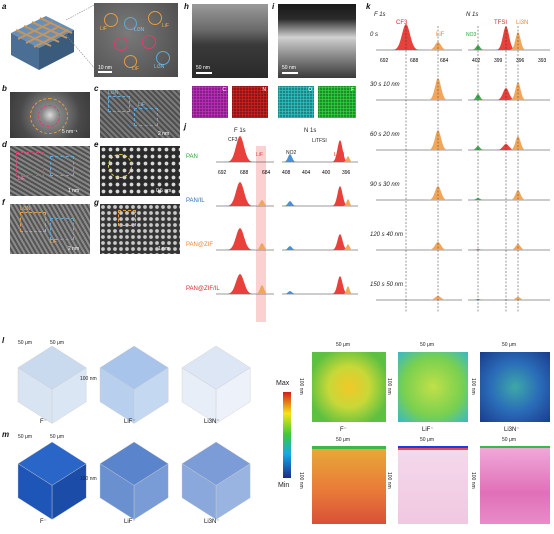  Describe the element at coordinates (130, 422) in the screenshot. I see `l-species-1: LiF⁻` at that location.